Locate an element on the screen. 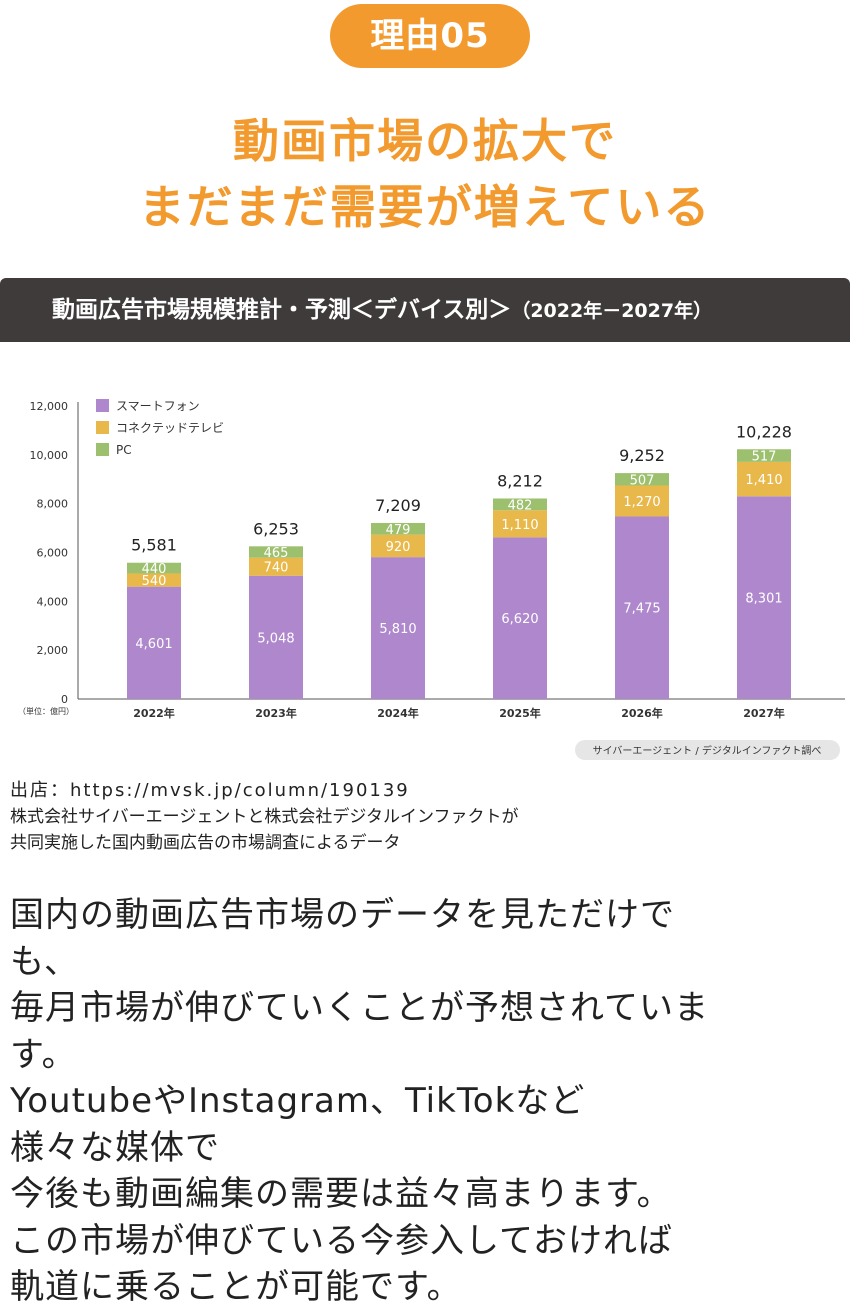 This screenshot has width=850, height=1313. bar-value-label: 465 is located at coordinates (276, 553).